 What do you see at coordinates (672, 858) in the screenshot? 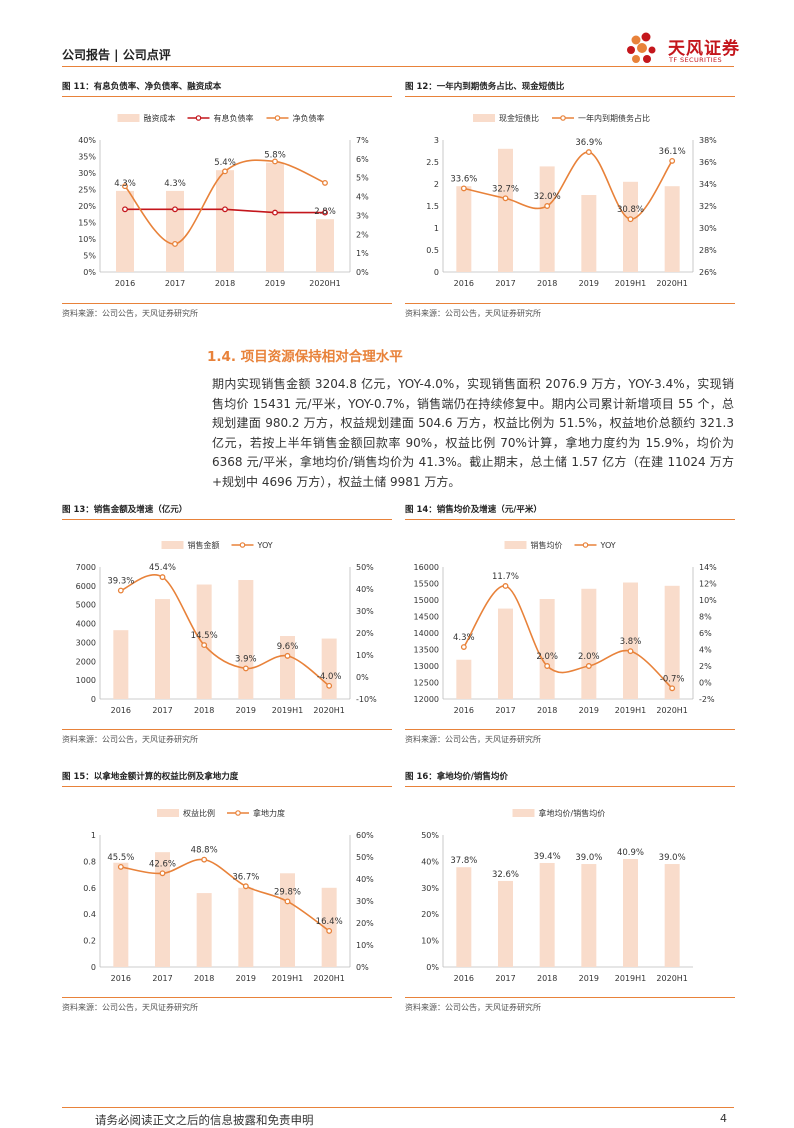
I see `bar-value-label: 39.0%` at bounding box center [672, 858].